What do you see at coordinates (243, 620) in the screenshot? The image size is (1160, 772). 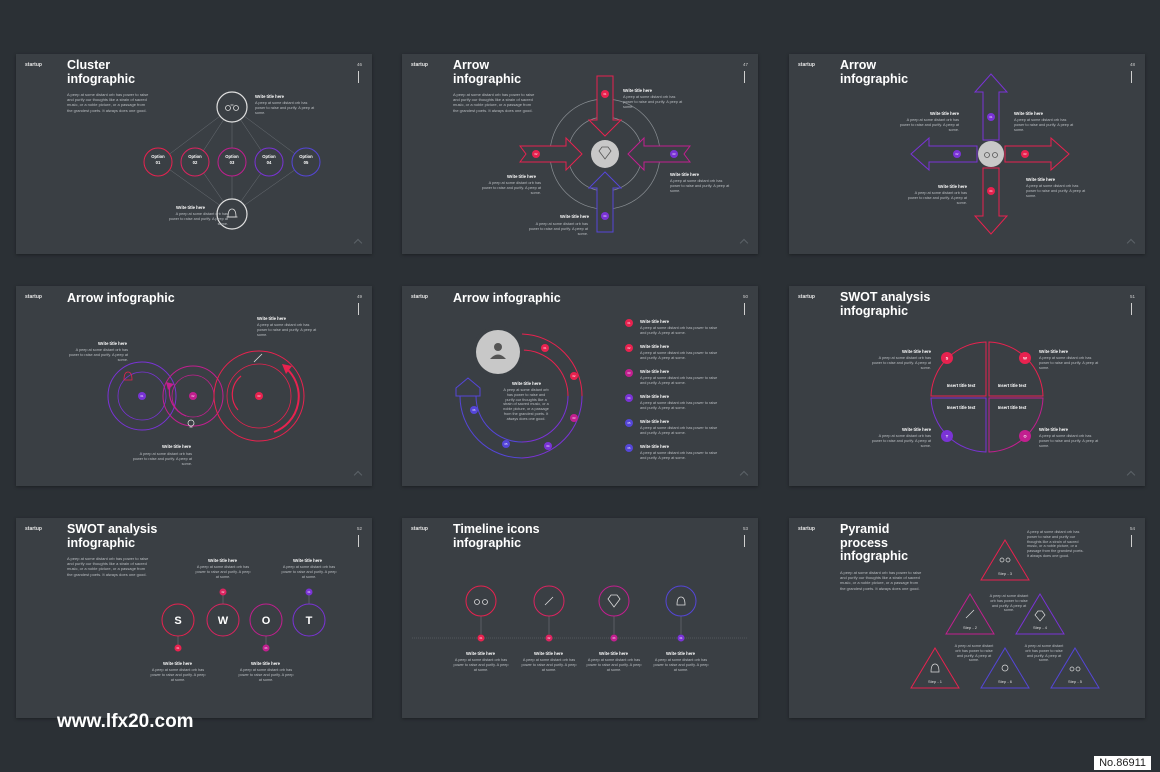 I see `swot-letters-diagram: S W O T 01 02 03 04` at bounding box center [243, 620].